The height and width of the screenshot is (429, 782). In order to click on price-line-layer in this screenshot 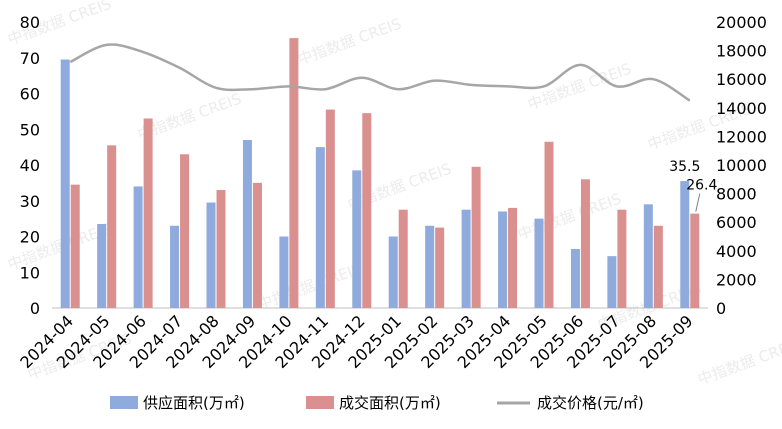, I will do `click(380, 72)`.